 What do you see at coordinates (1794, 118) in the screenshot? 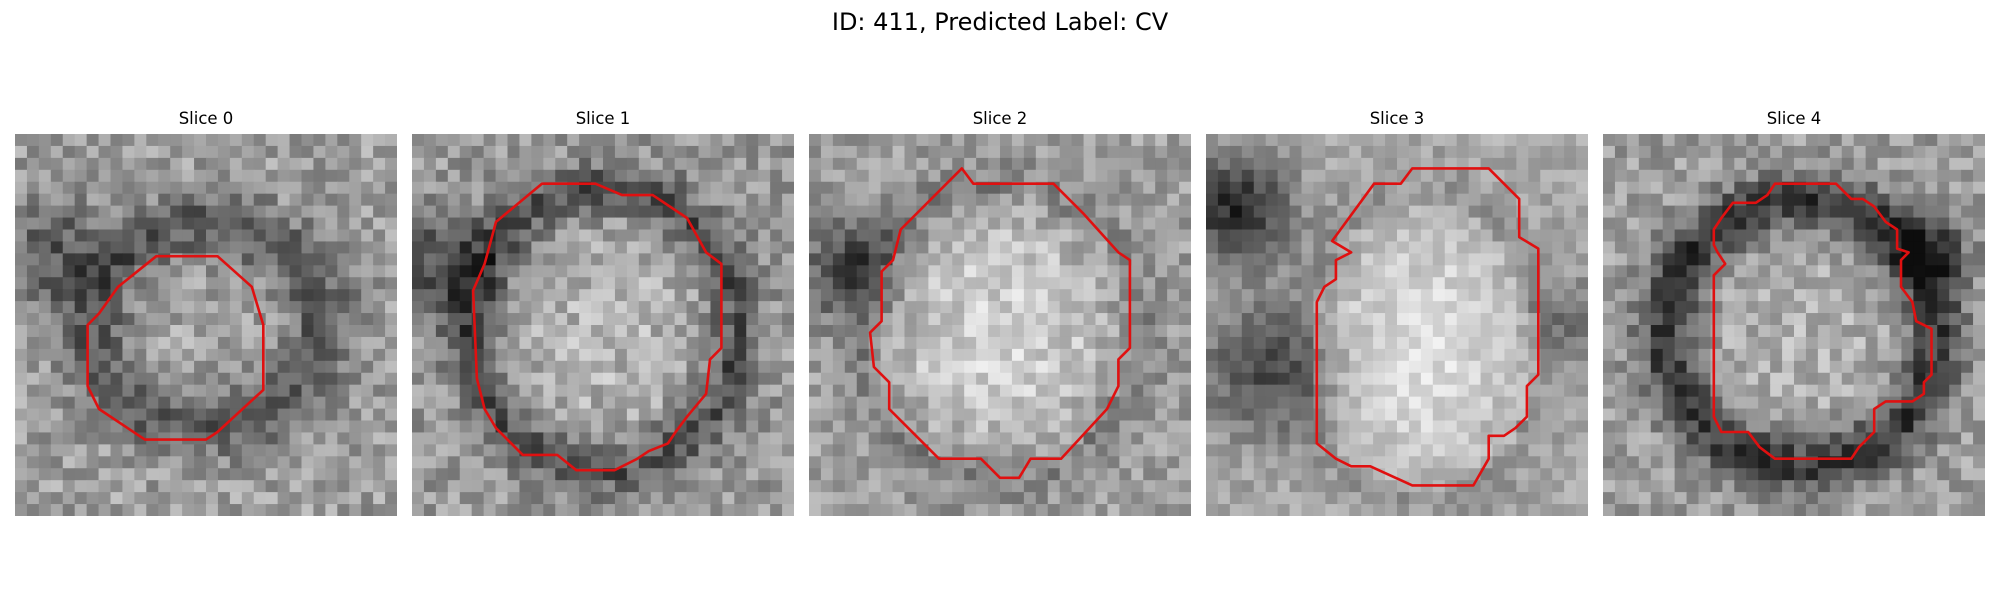
I see `slice-4-title: Slice 4` at bounding box center [1794, 118].